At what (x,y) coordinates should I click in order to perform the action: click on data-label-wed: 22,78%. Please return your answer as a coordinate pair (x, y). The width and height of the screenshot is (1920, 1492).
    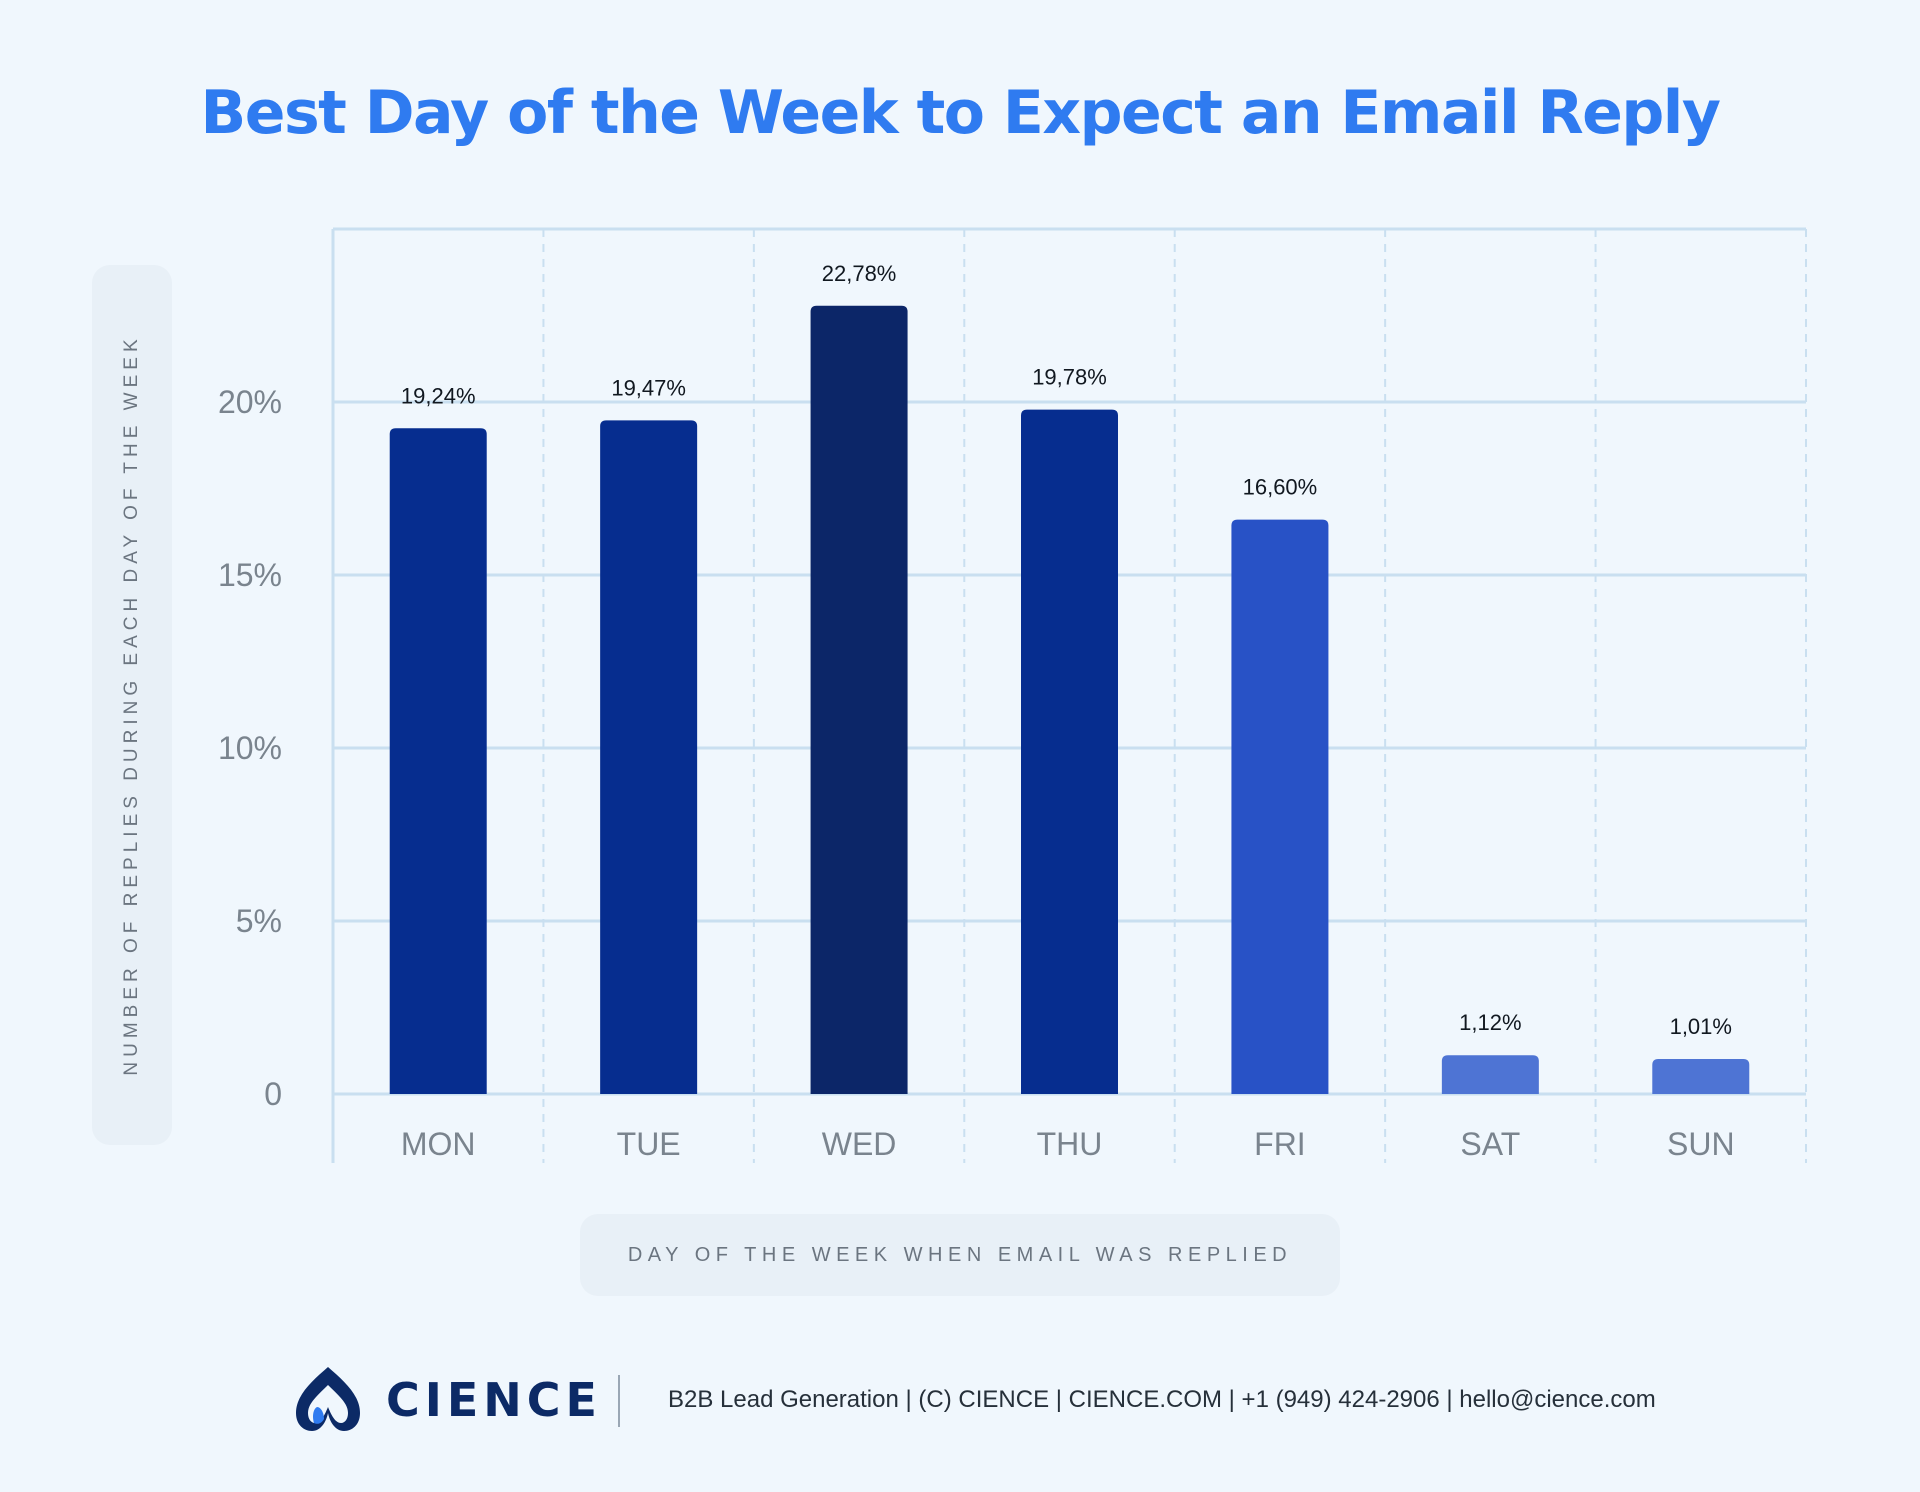
    Looking at the image, I should click on (859, 273).